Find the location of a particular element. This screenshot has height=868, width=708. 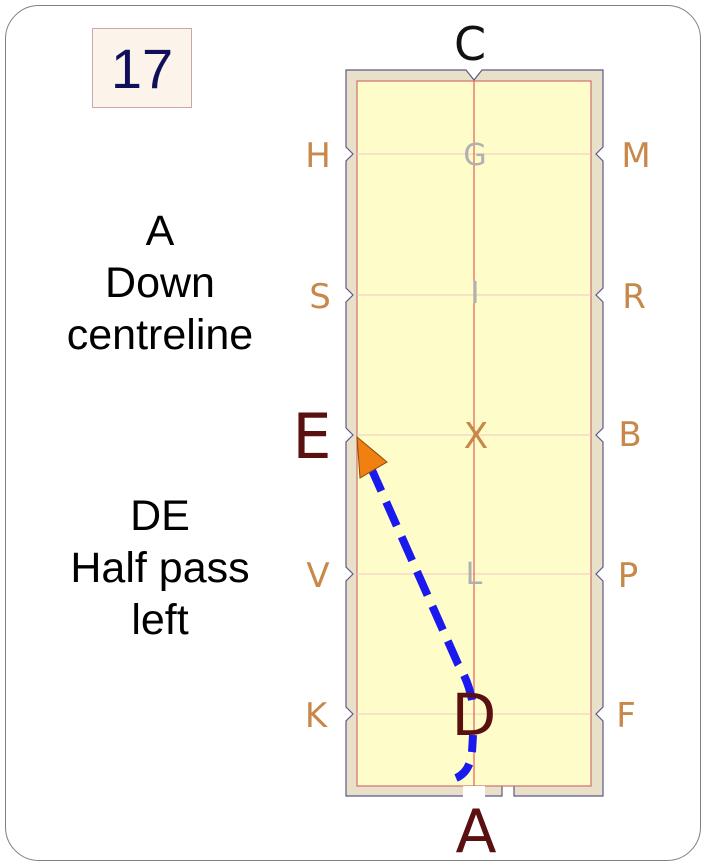

marker-center-l: L is located at coordinates (474, 574).